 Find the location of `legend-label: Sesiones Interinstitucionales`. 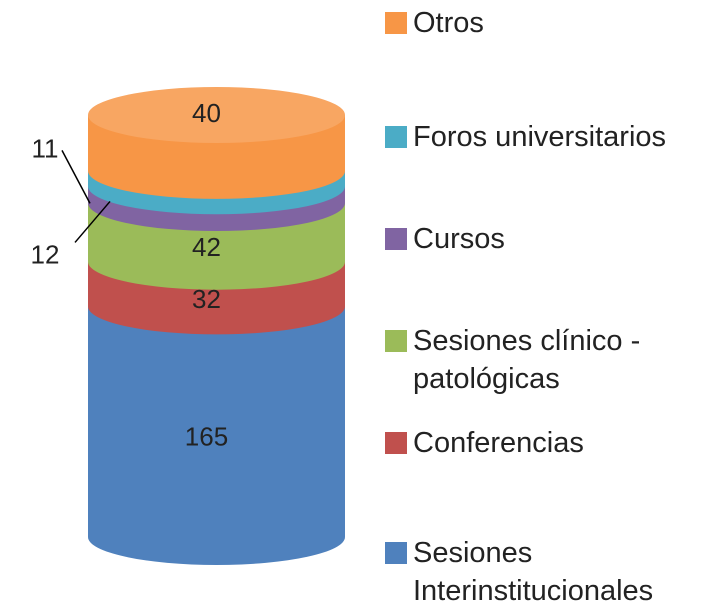

legend-label: Sesiones Interinstitucionales is located at coordinates (533, 572).